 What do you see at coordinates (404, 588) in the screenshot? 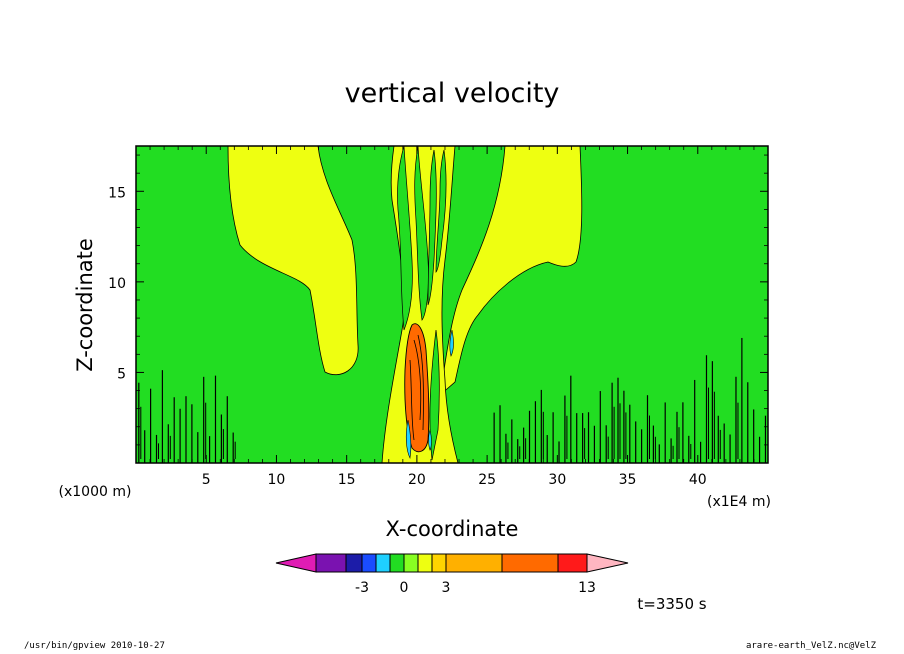
I see `colorbar-tick-label: 0` at bounding box center [404, 588].